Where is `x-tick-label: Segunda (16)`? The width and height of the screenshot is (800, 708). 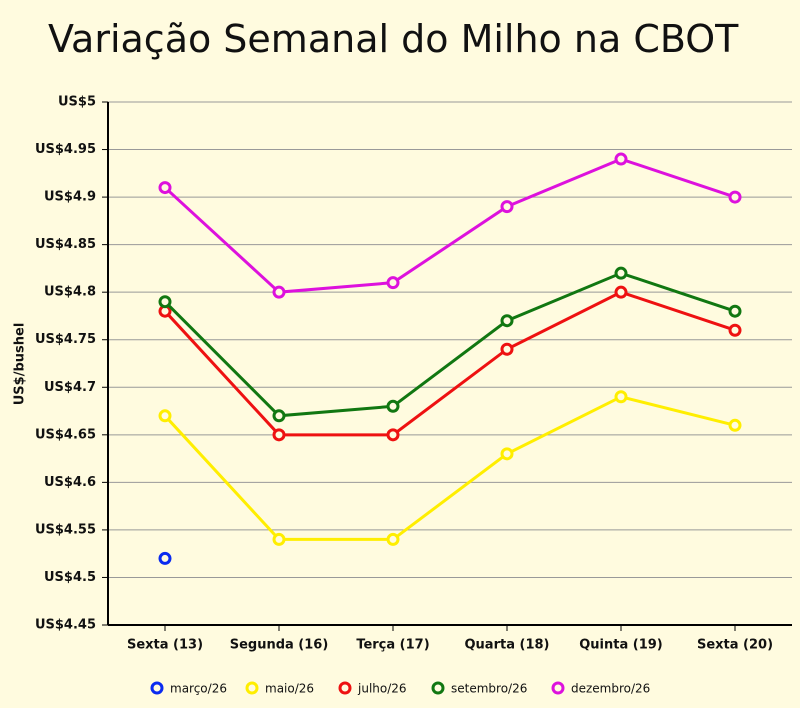
x-tick-label: Segunda (16) is located at coordinates (279, 645).